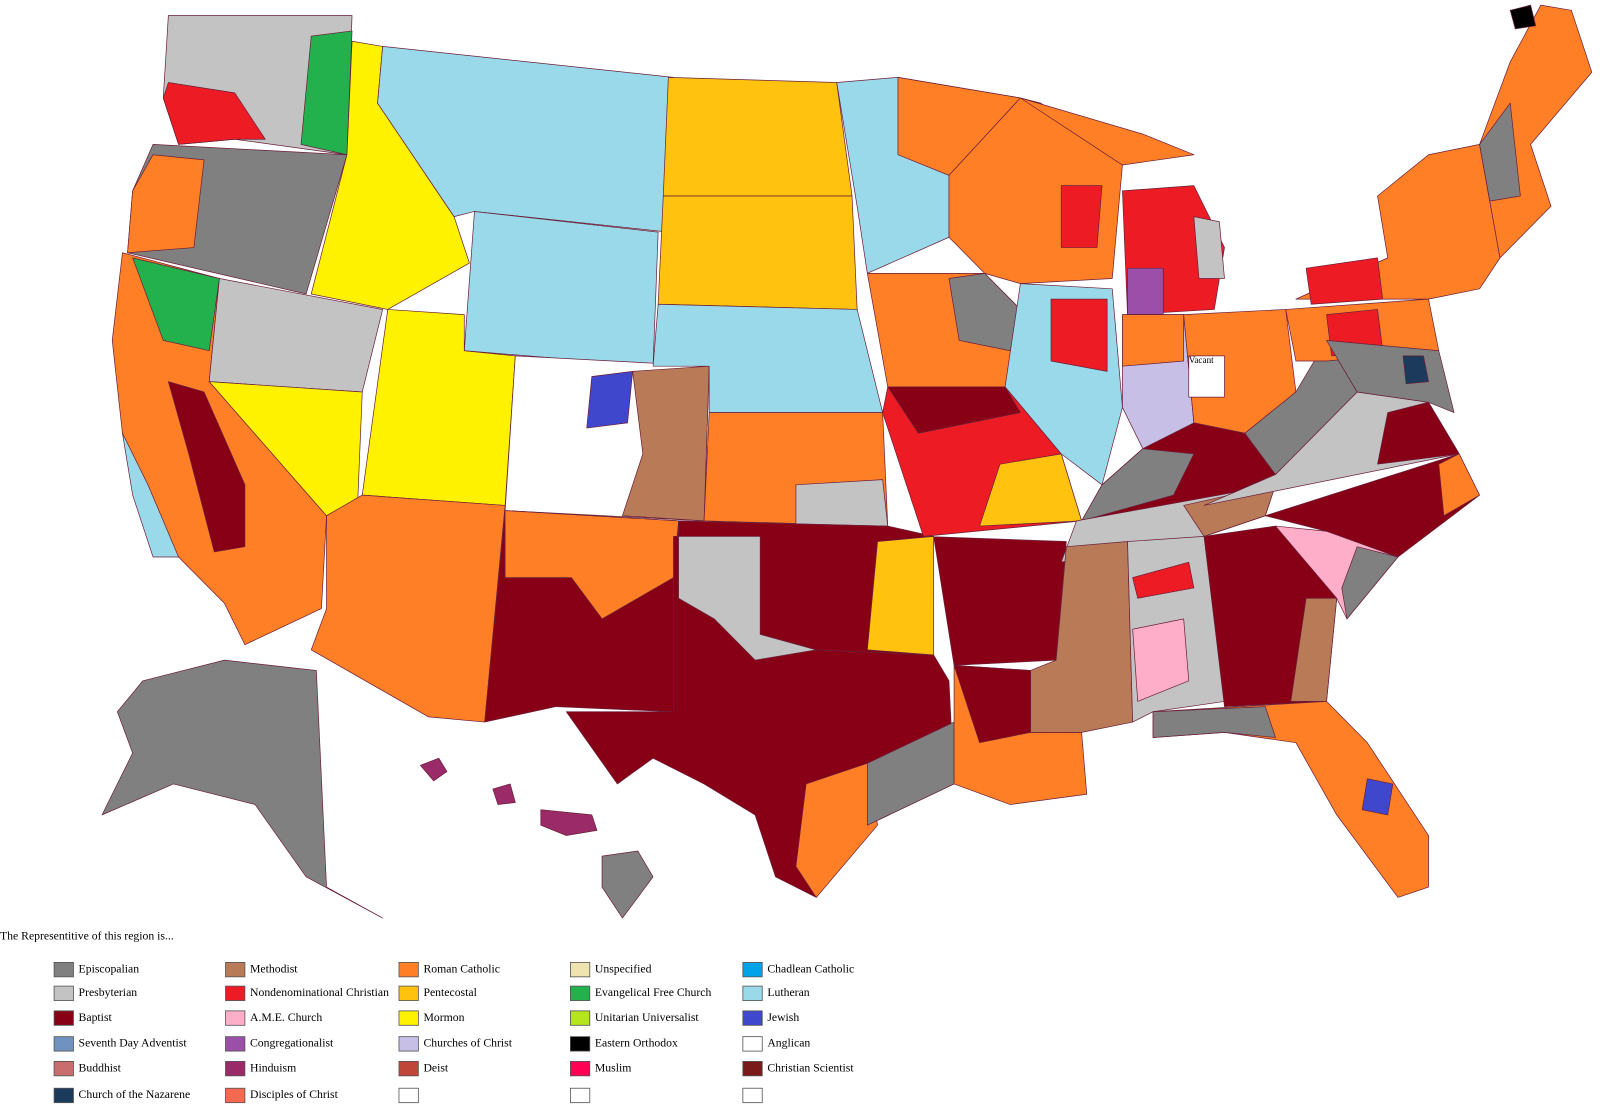 Image resolution: width=1600 pixels, height=1114 pixels. Describe the element at coordinates (757, 137) in the screenshot. I see `north-dakota` at that location.